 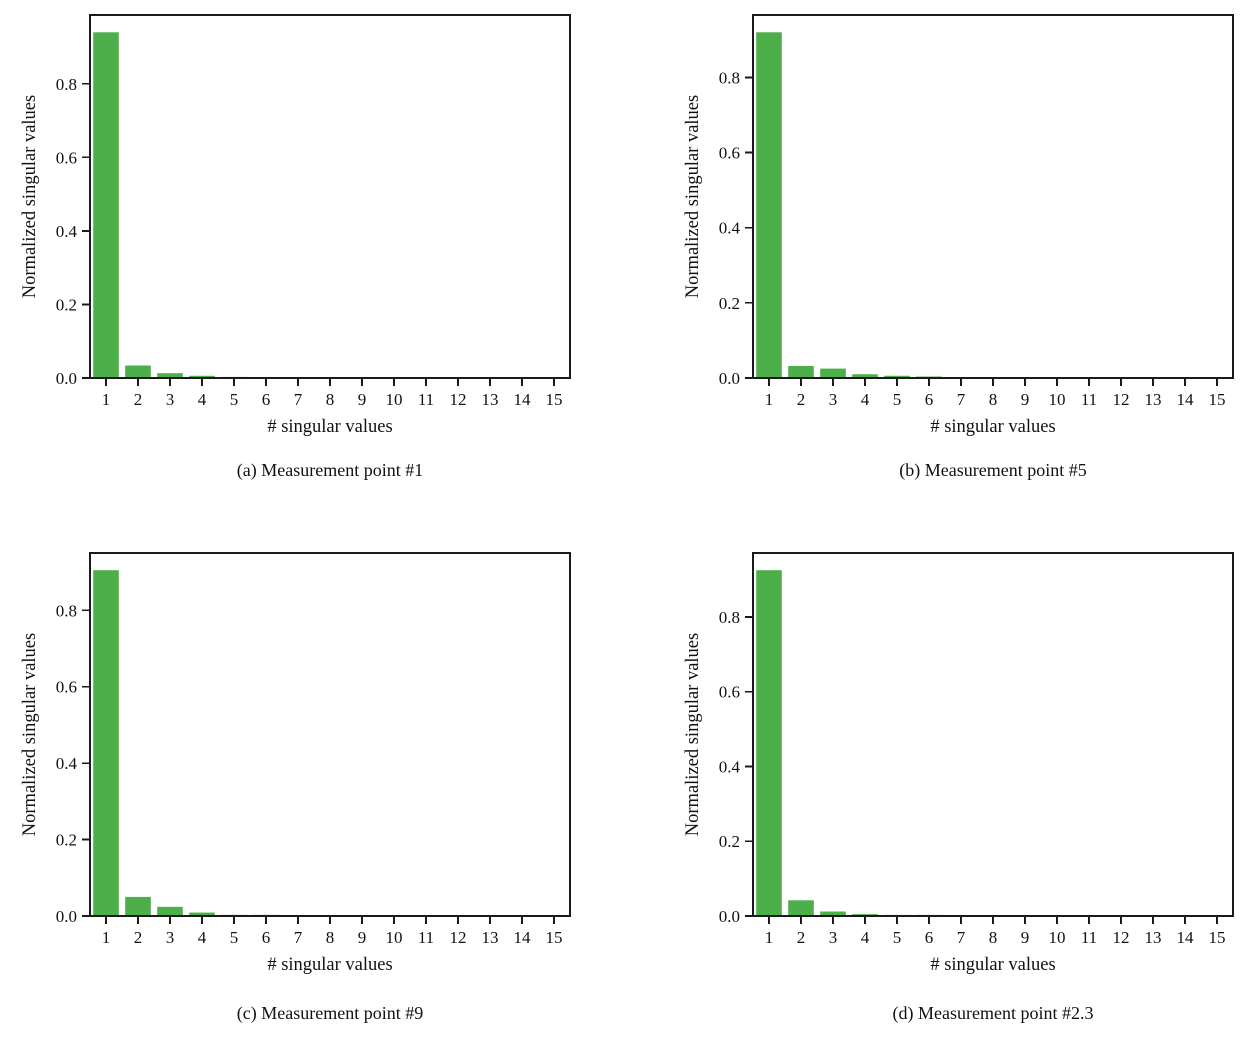 I want to click on subplot-c-caption: (c) Measurement point #9, so click(x=330, y=1013).